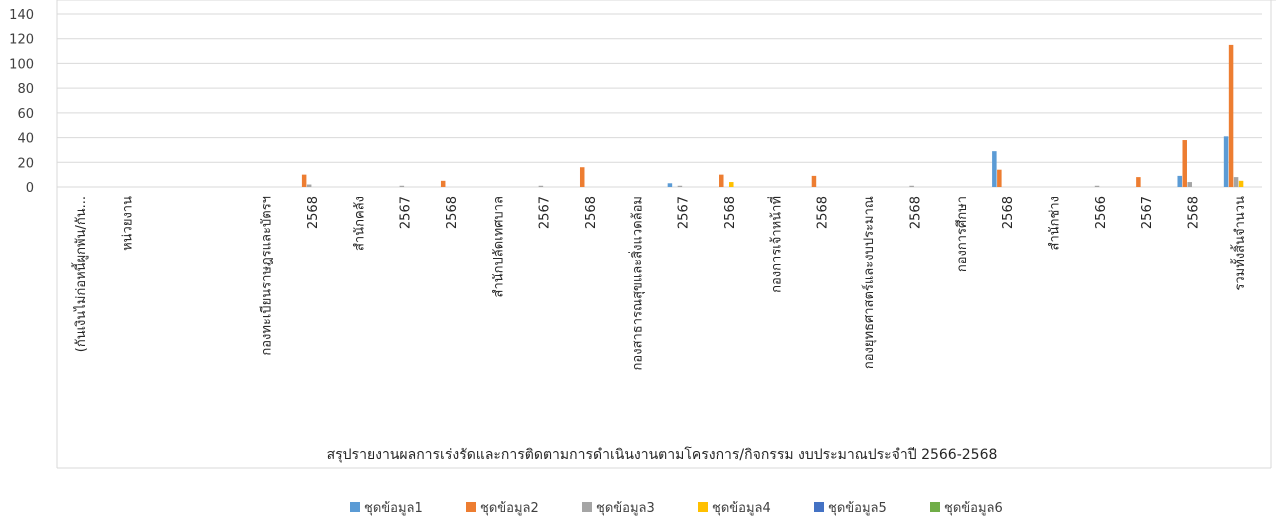 The width and height of the screenshot is (1276, 522). What do you see at coordinates (30, 188) in the screenshot?
I see `y-tick-label: 0` at bounding box center [30, 188].